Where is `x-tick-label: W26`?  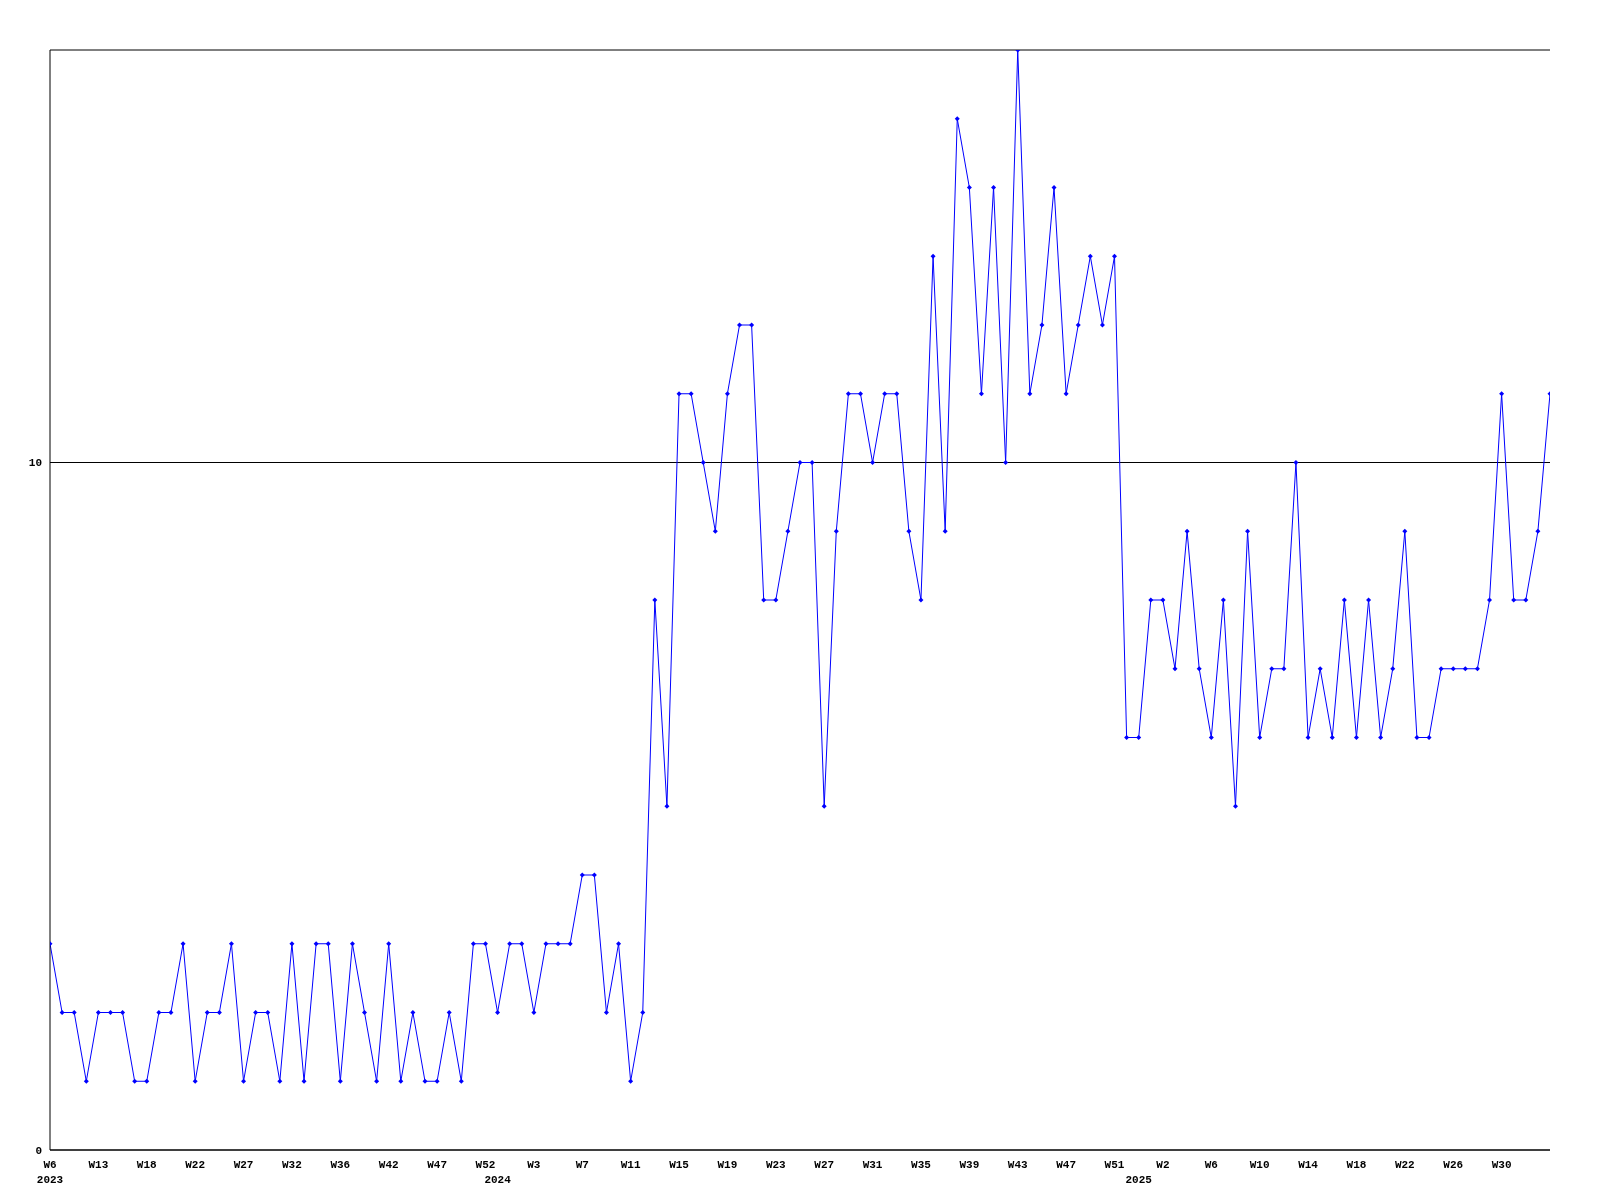
x-tick-label: W26 is located at coordinates (1453, 1165).